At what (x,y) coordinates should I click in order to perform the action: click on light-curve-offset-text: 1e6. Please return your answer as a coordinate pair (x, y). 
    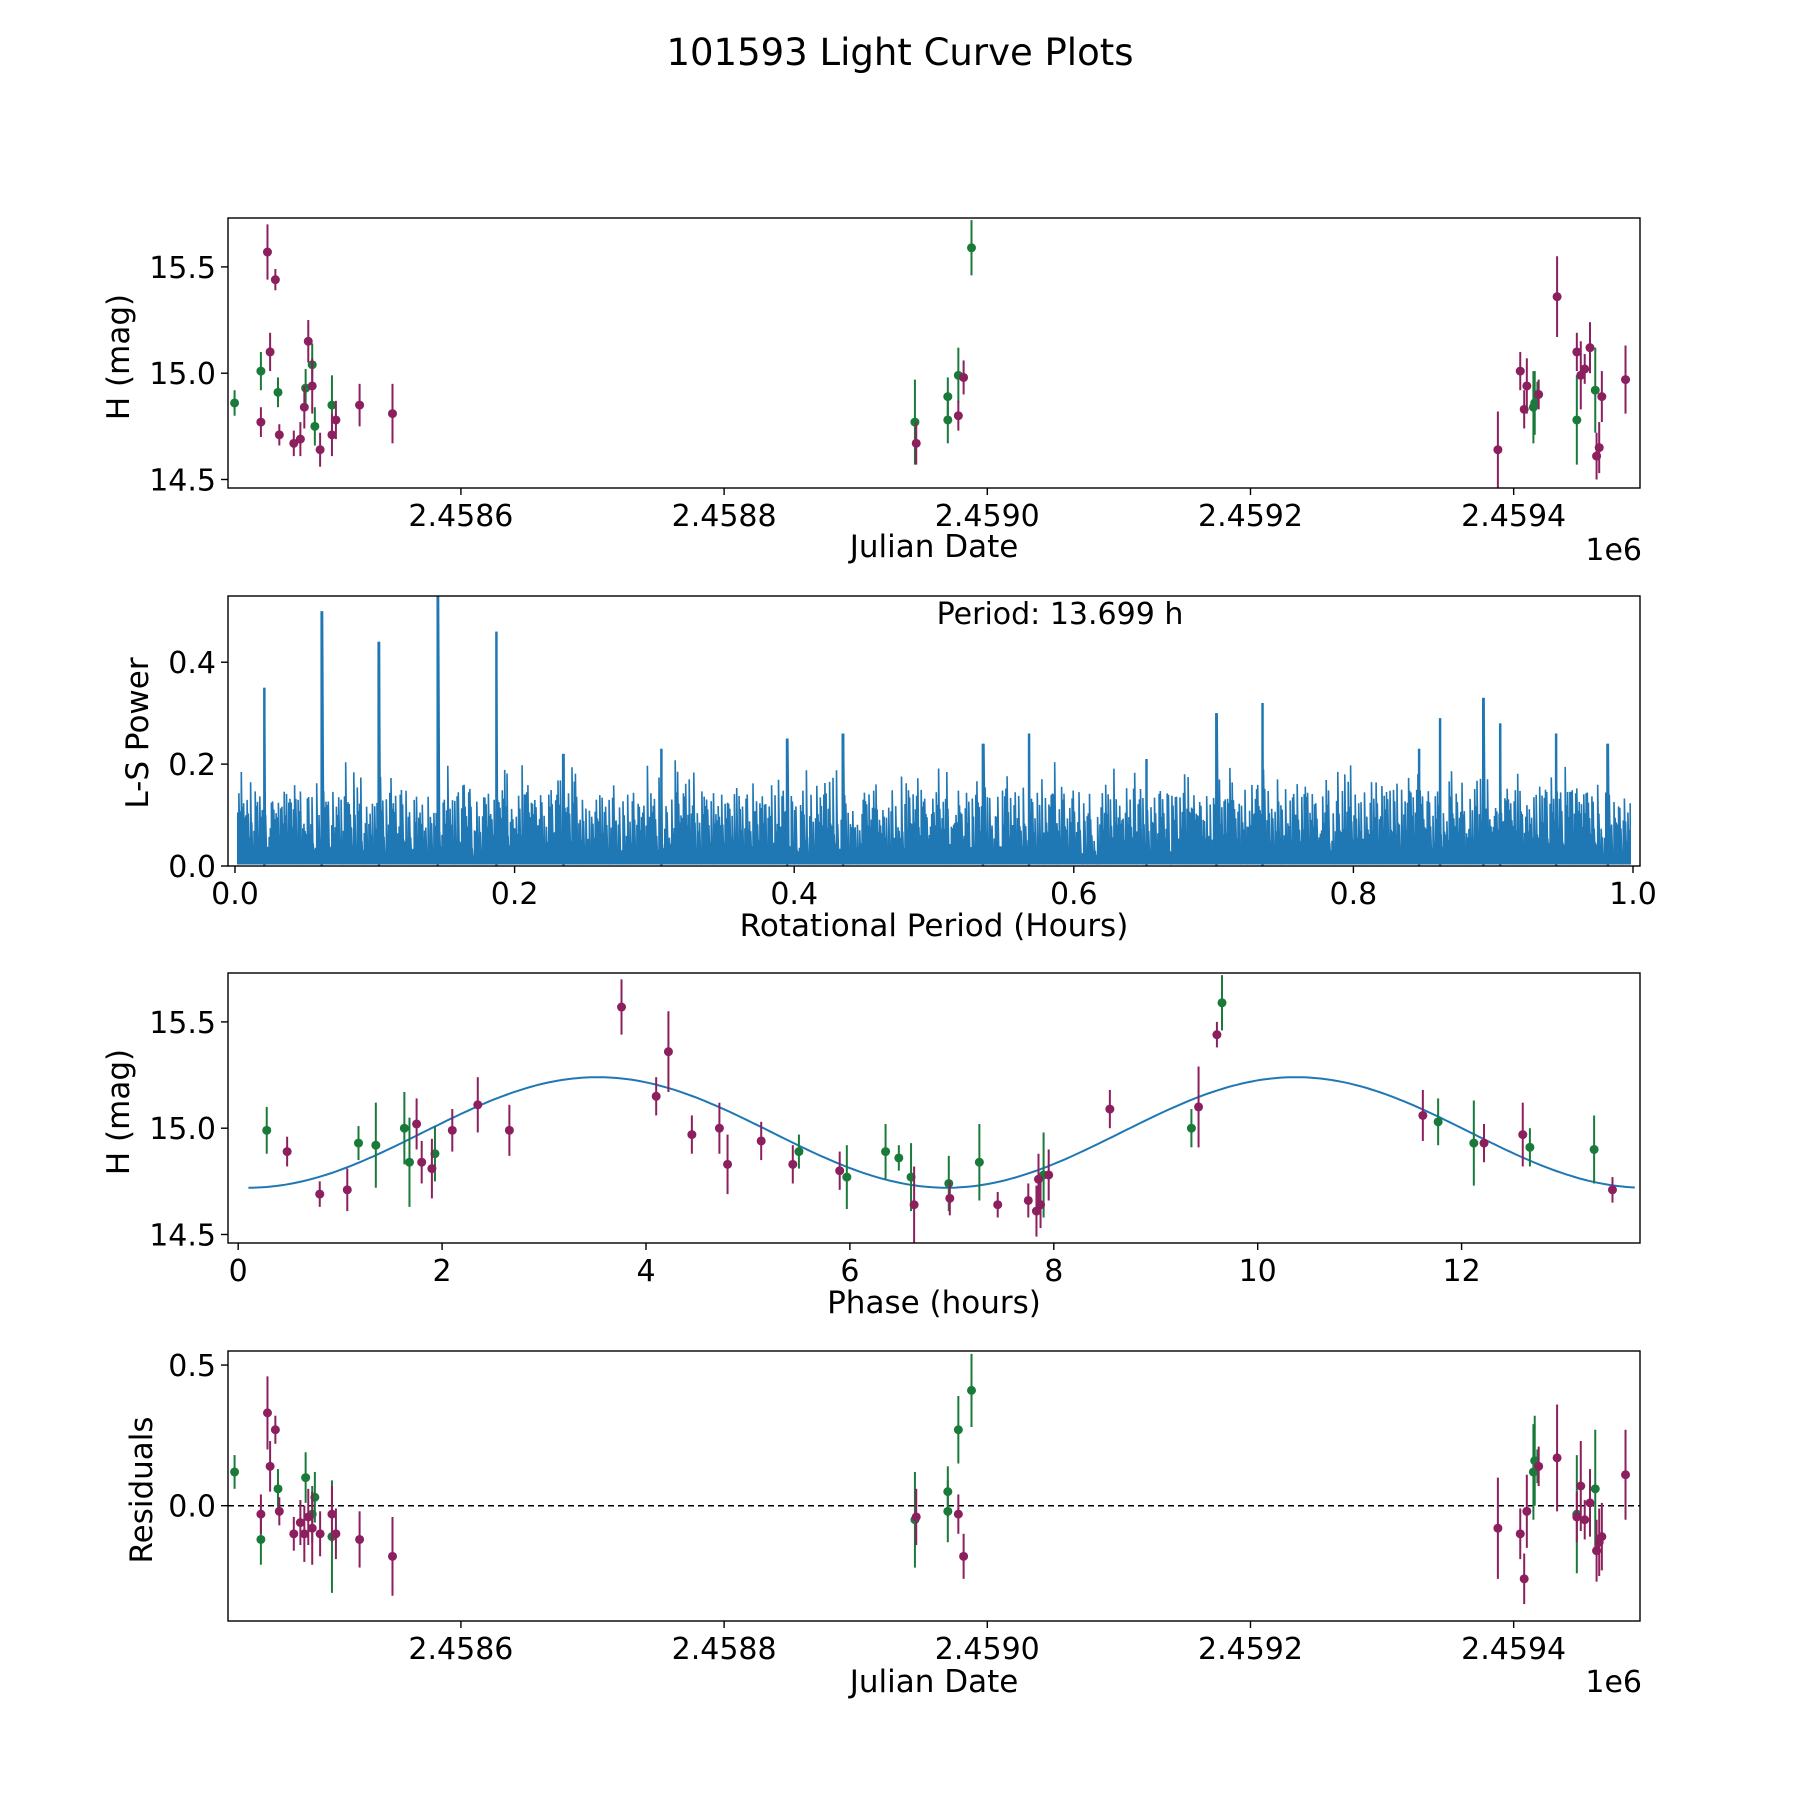
    Looking at the image, I should click on (1613, 550).